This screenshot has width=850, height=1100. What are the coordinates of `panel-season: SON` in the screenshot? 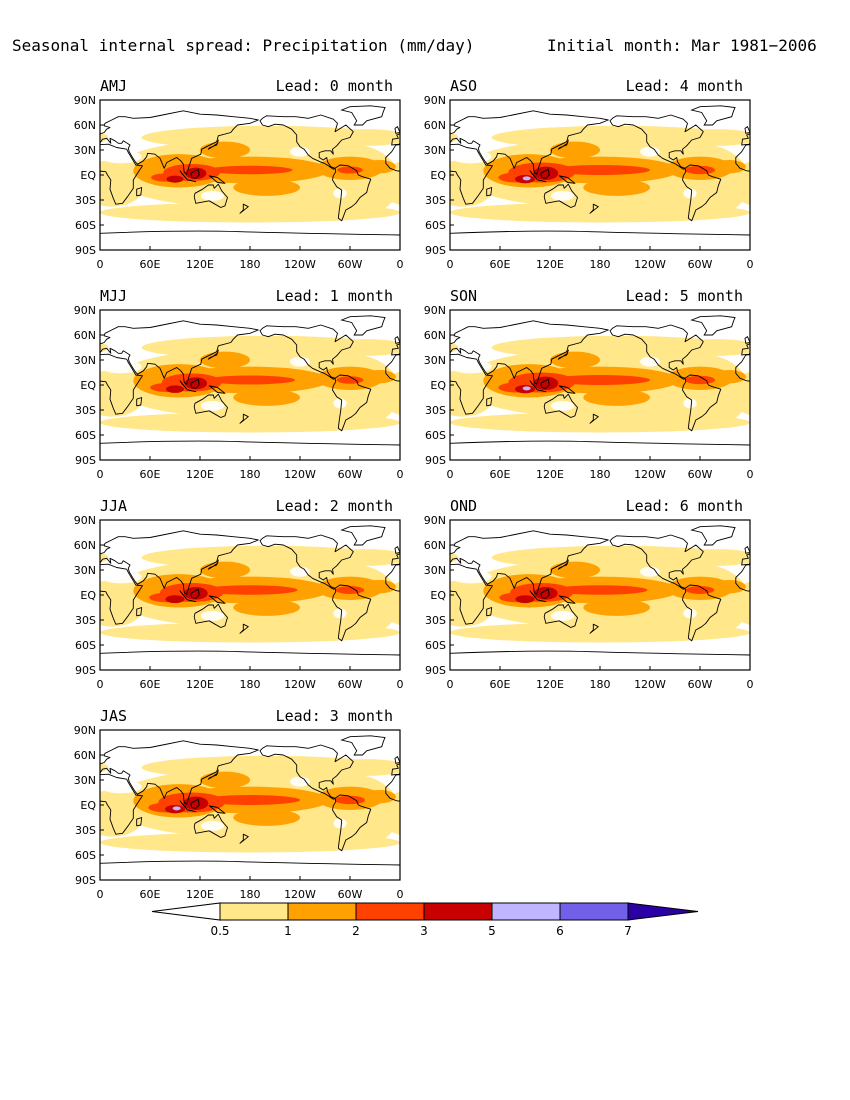 It's located at (463, 296).